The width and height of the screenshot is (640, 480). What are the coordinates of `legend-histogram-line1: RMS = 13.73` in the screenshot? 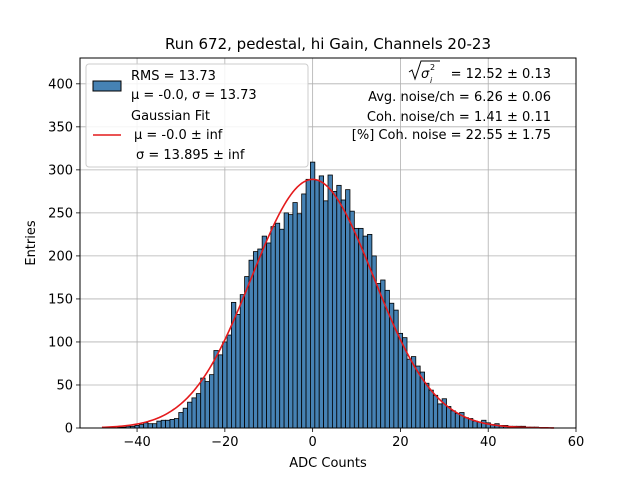 It's located at (173, 76).